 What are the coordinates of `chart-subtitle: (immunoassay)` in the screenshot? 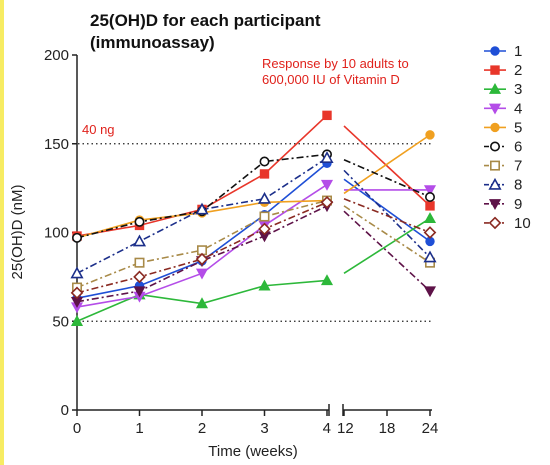 It's located at (152, 42).